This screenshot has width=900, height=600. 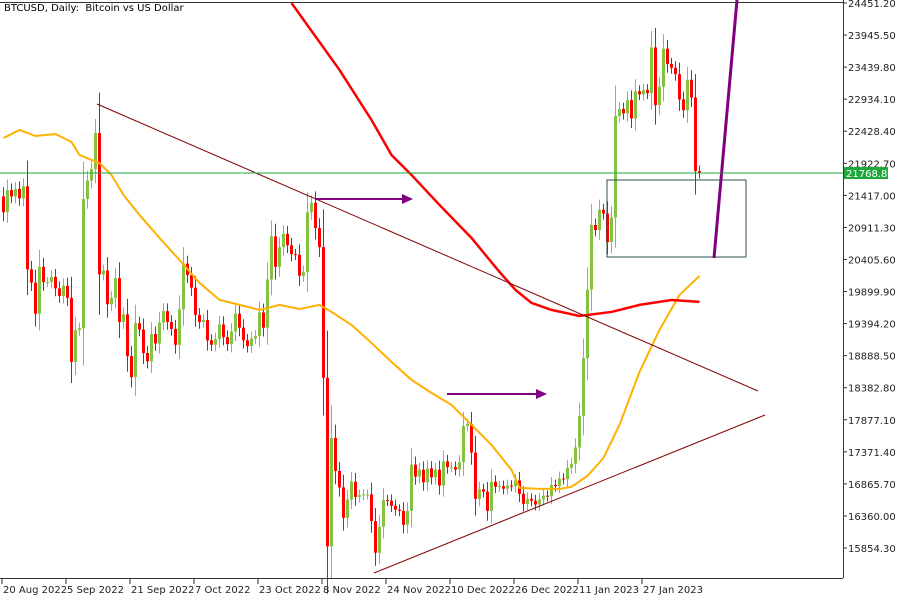 What do you see at coordinates (872, 100) in the screenshot?
I see `price-tick-label: 22934.10` at bounding box center [872, 100].